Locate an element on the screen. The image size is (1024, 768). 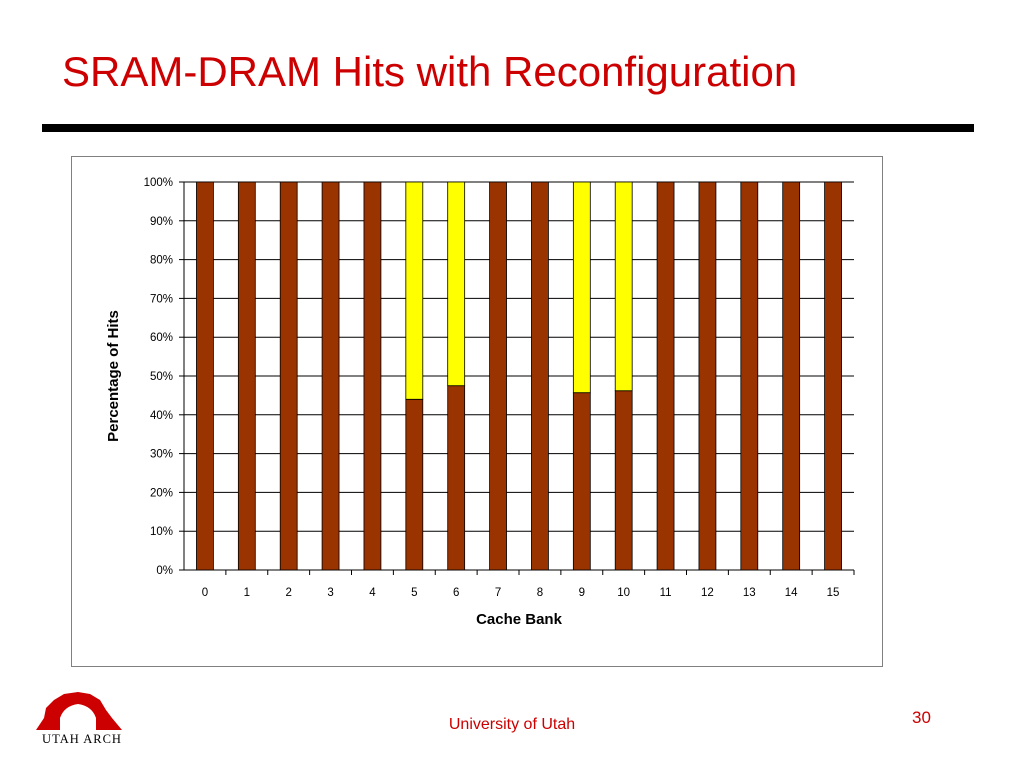
x-tick-label: 6 is located at coordinates (456, 593).